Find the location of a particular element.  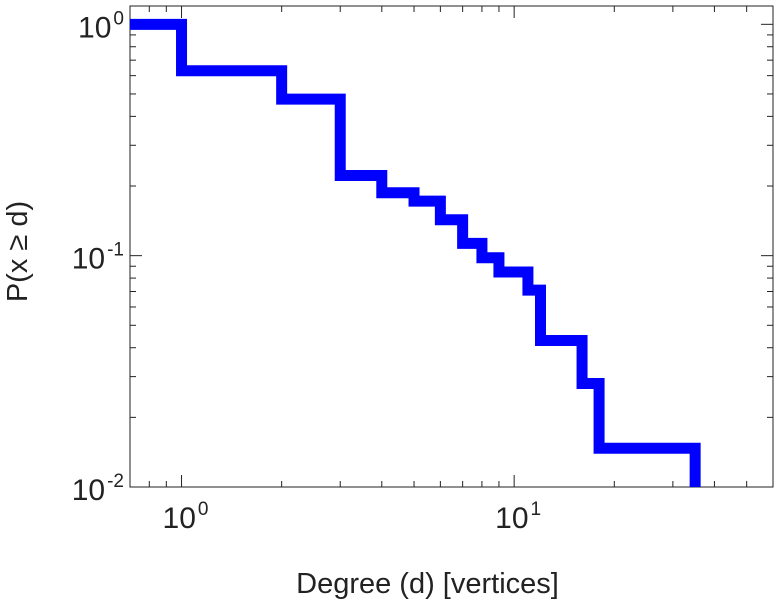

x-tick-label: 10 1 is located at coordinates (518, 517).